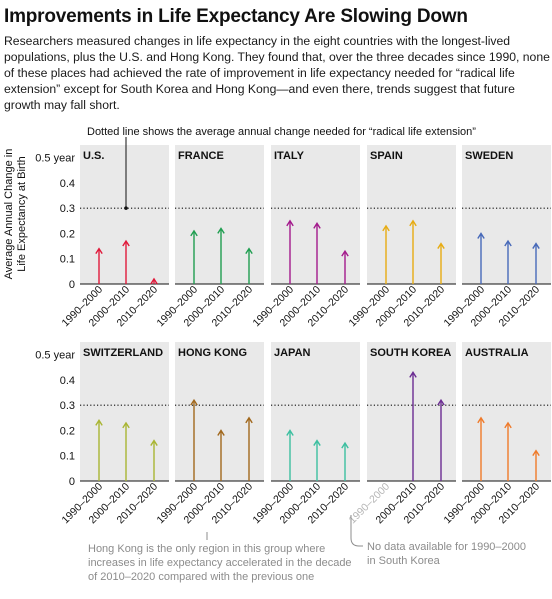 The height and width of the screenshot is (599, 552). Describe the element at coordinates (410, 353) in the screenshot. I see `country-label: SOUTH KOREA` at that location.